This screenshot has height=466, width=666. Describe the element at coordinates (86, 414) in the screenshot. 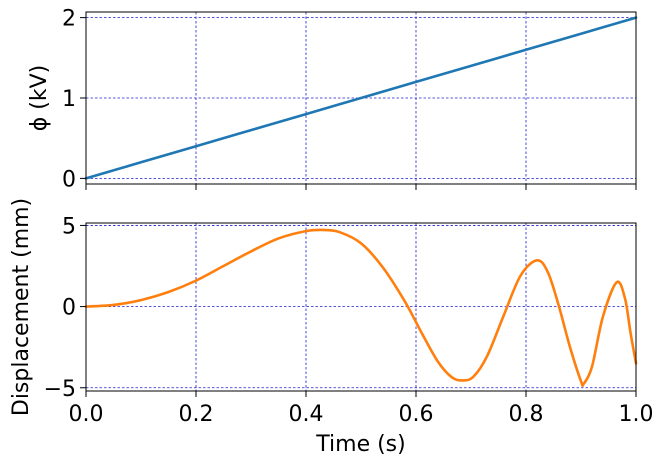

I see `x-tick-label: 0.0` at that location.